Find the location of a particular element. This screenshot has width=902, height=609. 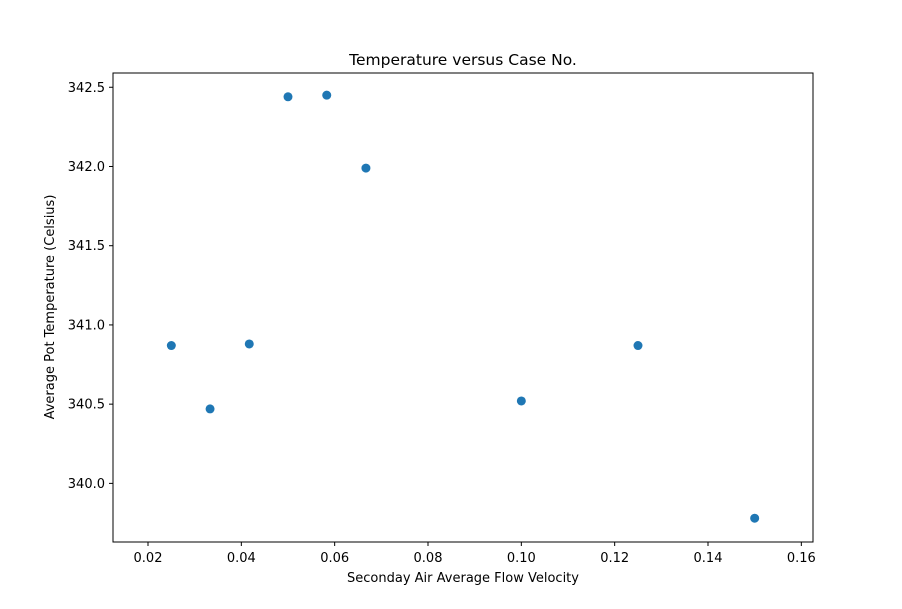

y-tick-label: 340.0 is located at coordinates (86, 484).